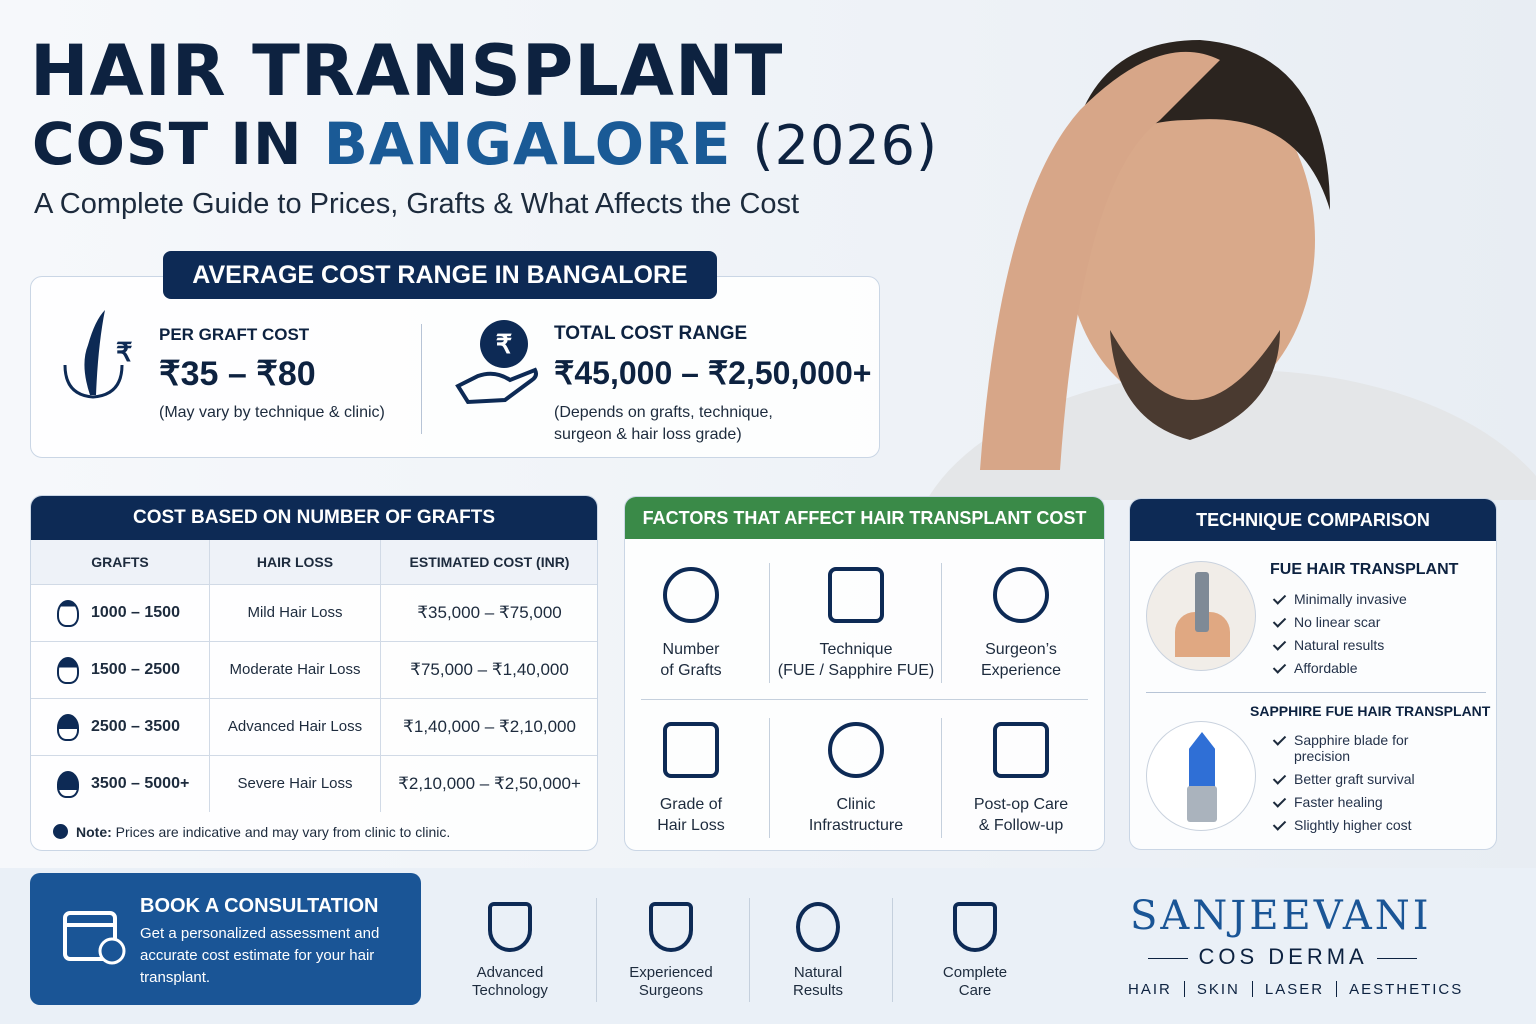 The image size is (1536, 1024). I want to click on cta-title: BOOK A CONSULTATION, so click(259, 906).